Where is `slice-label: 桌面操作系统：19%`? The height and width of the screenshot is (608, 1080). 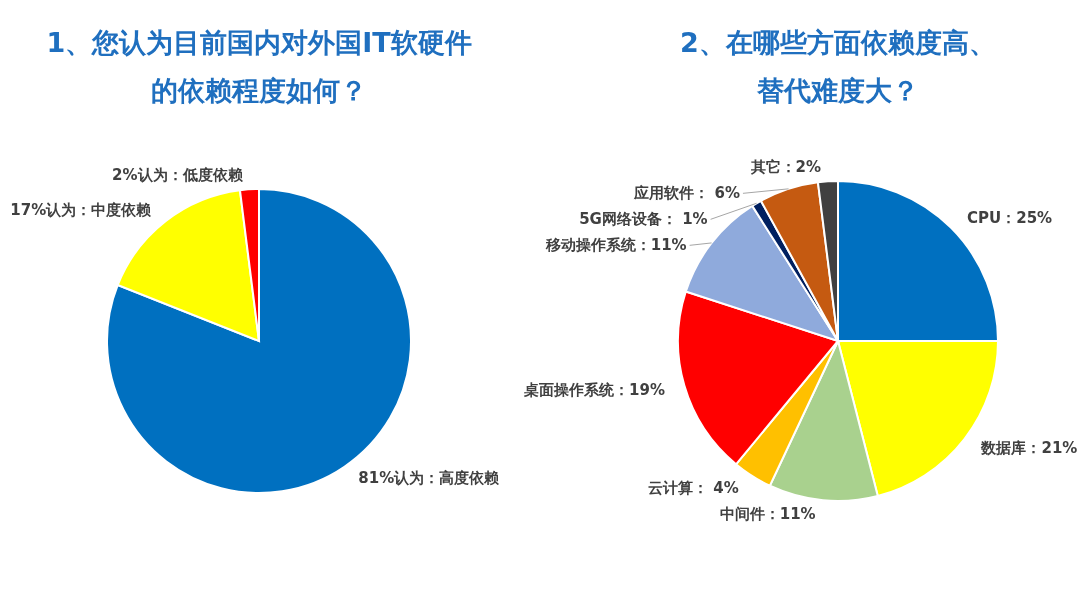 slice-label: 桌面操作系统：19% is located at coordinates (594, 389).